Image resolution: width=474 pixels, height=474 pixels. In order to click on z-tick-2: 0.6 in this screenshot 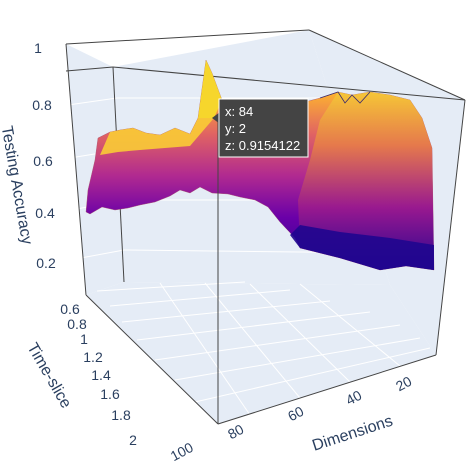, I will do `click(43, 161)`.